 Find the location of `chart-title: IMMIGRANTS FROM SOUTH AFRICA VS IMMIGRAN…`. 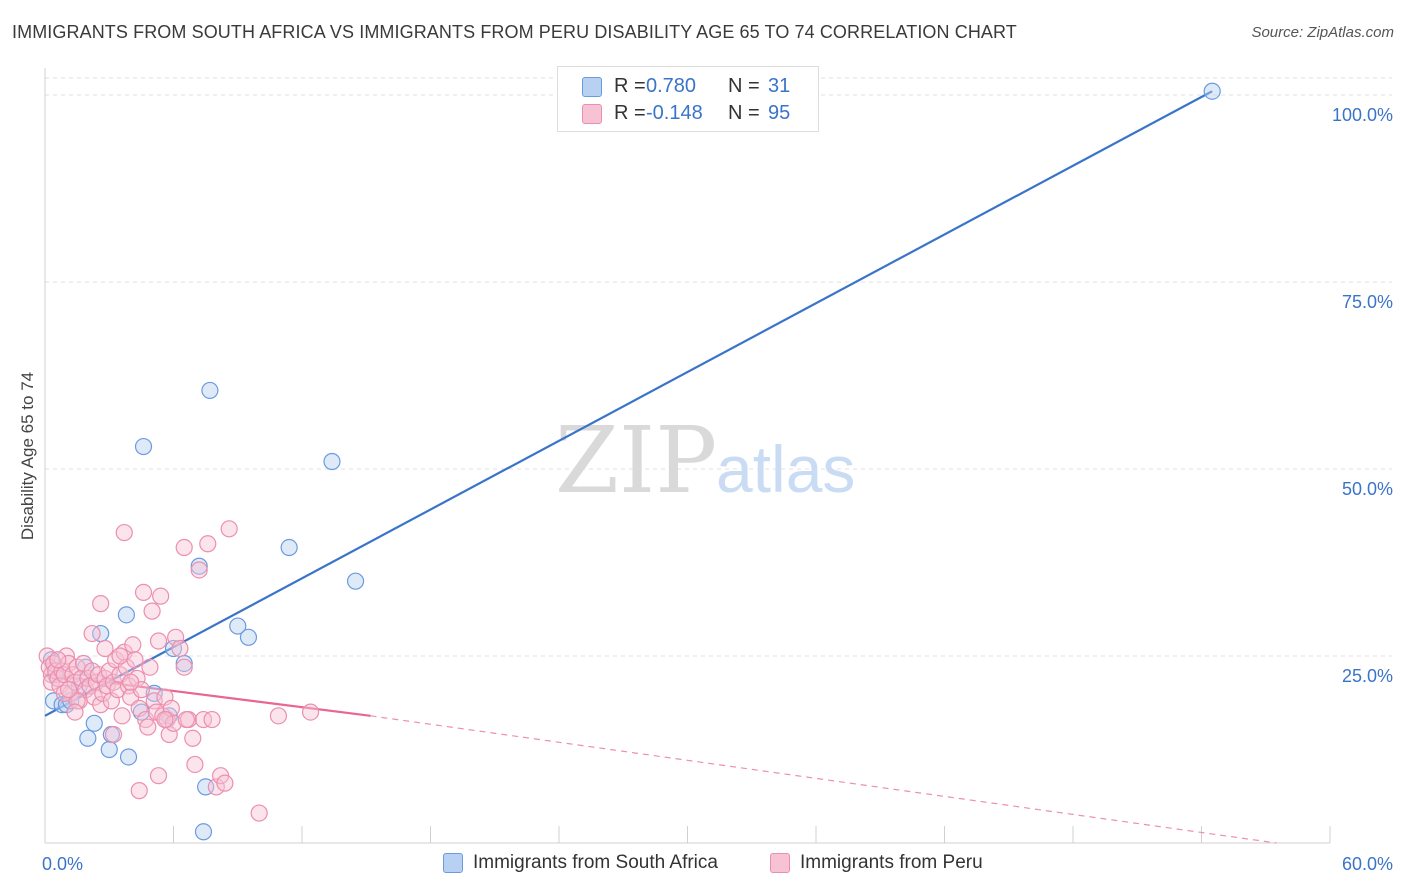

chart-title: IMMIGRANTS FROM SOUTH AFRICA VS IMMIGRAN… is located at coordinates (514, 32).